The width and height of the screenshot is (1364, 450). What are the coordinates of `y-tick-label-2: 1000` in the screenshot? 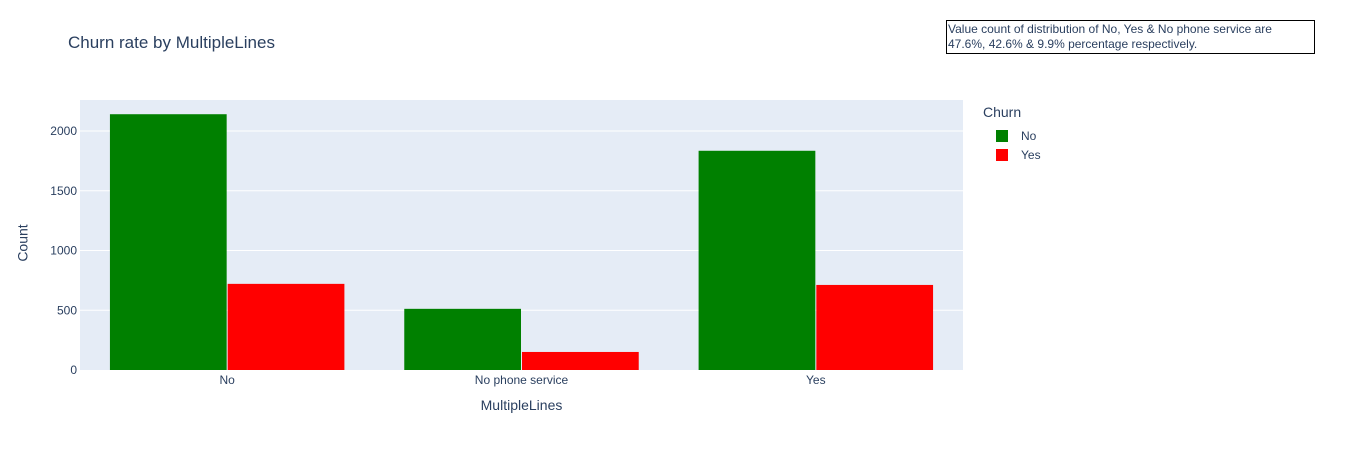 It's located at (63, 251).